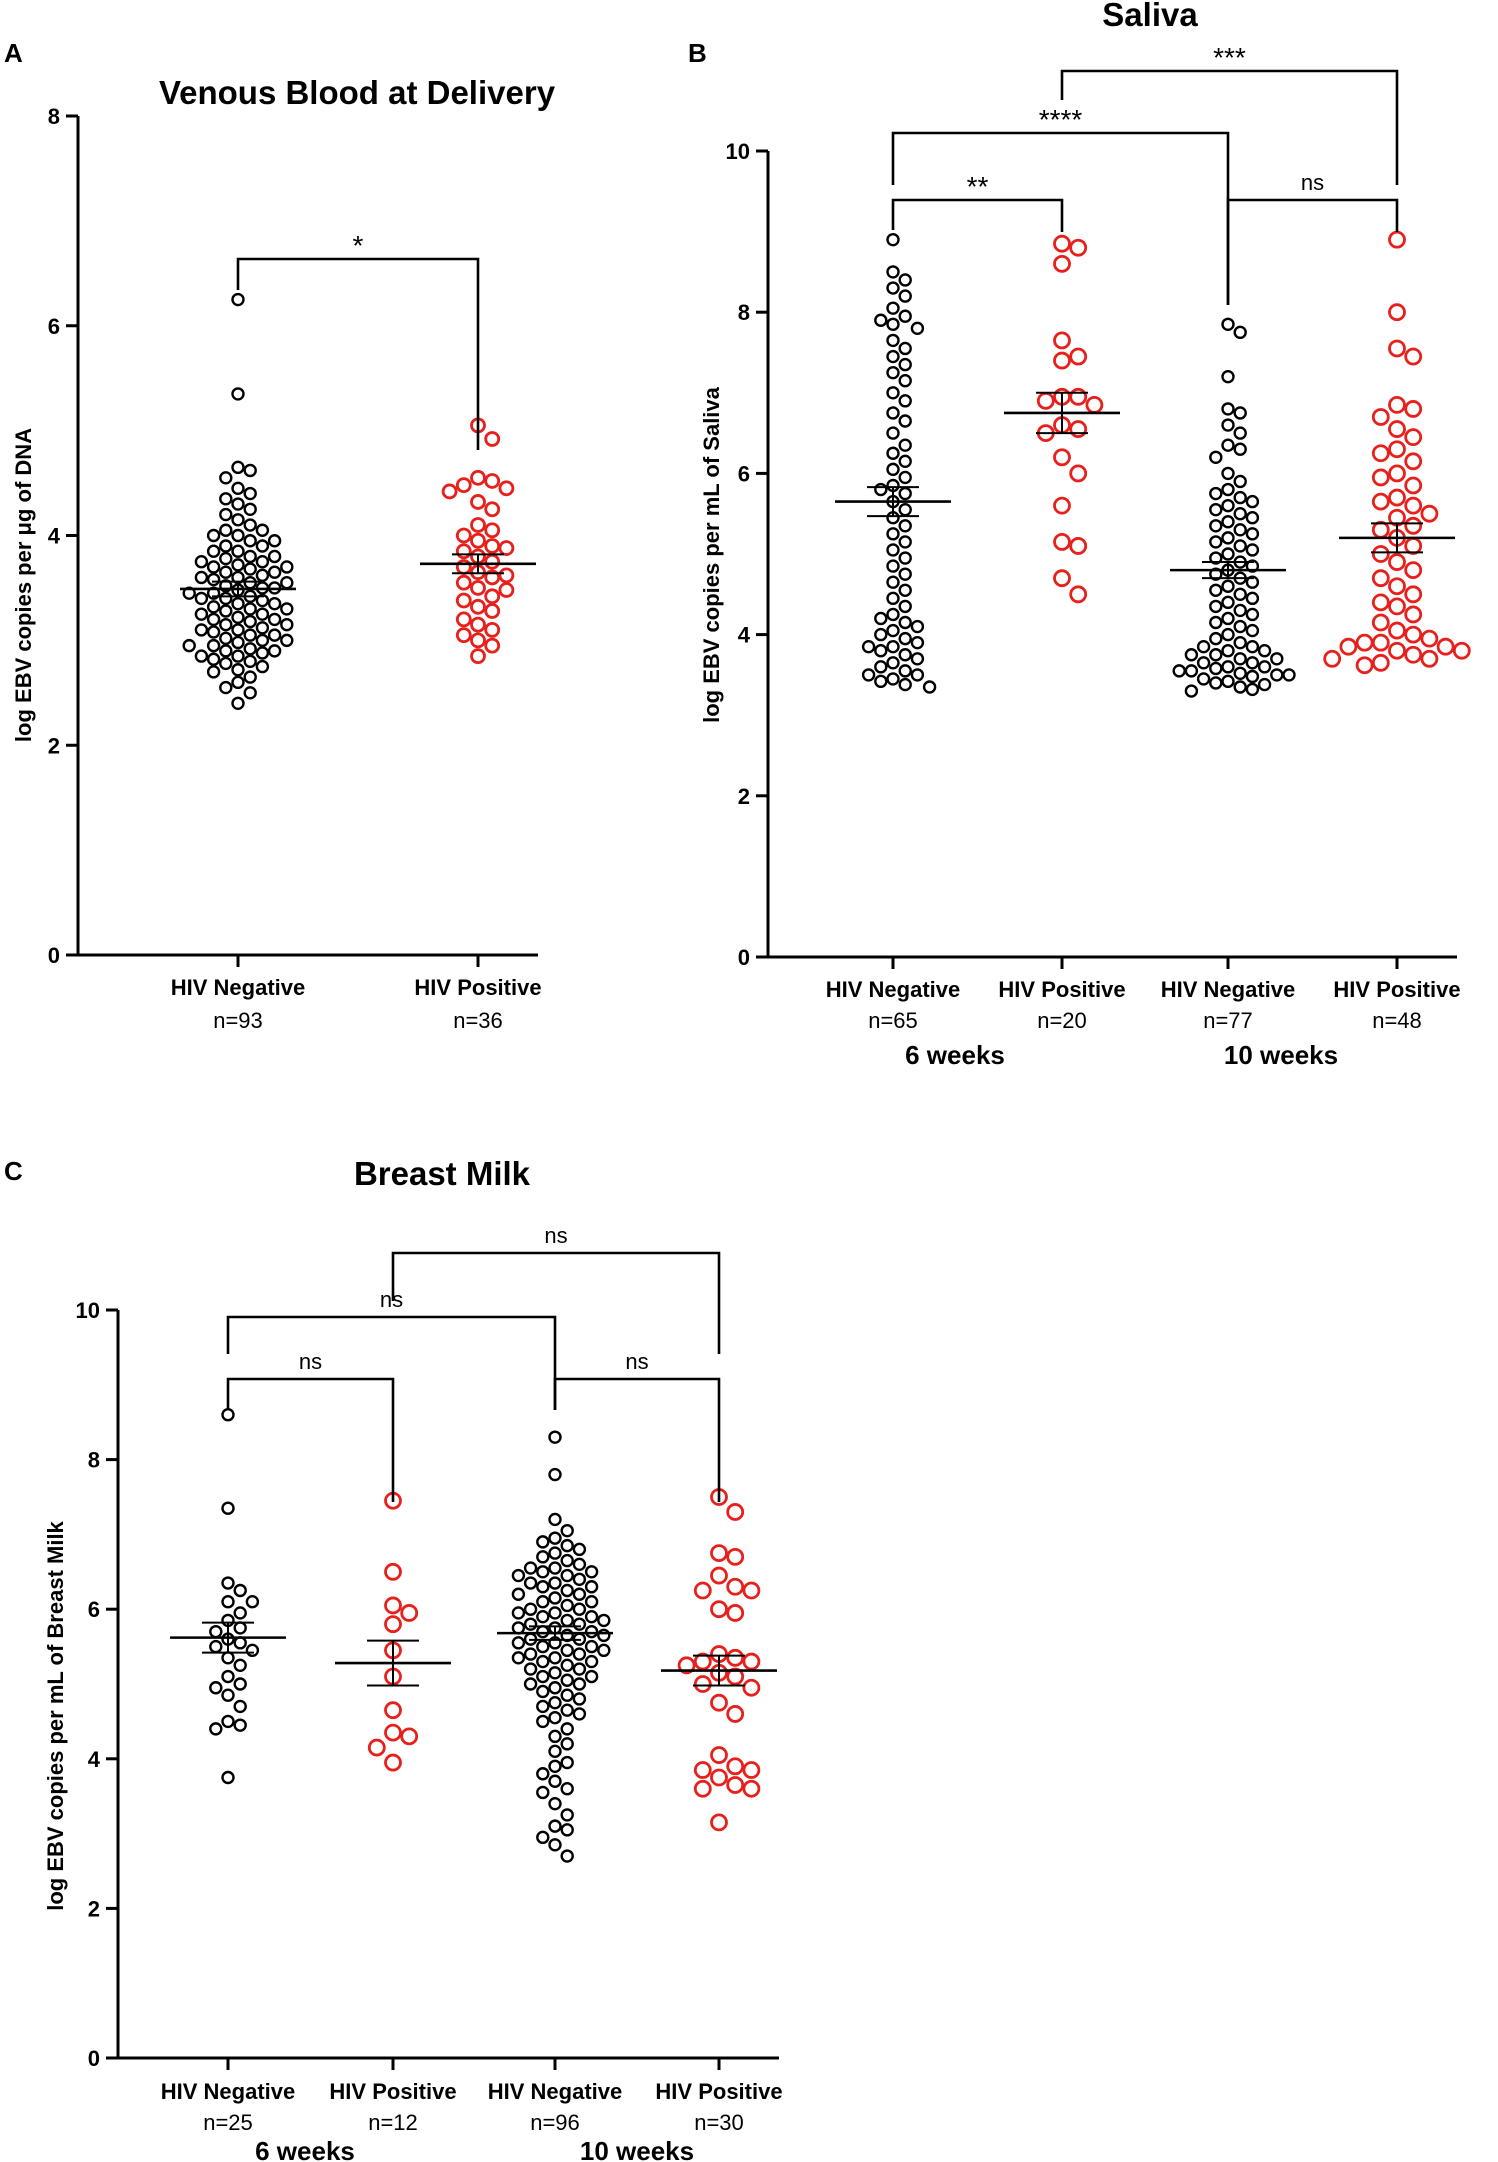 Image resolution: width=1498 pixels, height=2162 pixels. Describe the element at coordinates (391, 1299) in the screenshot. I see `panel-c-significance-label: ns` at that location.